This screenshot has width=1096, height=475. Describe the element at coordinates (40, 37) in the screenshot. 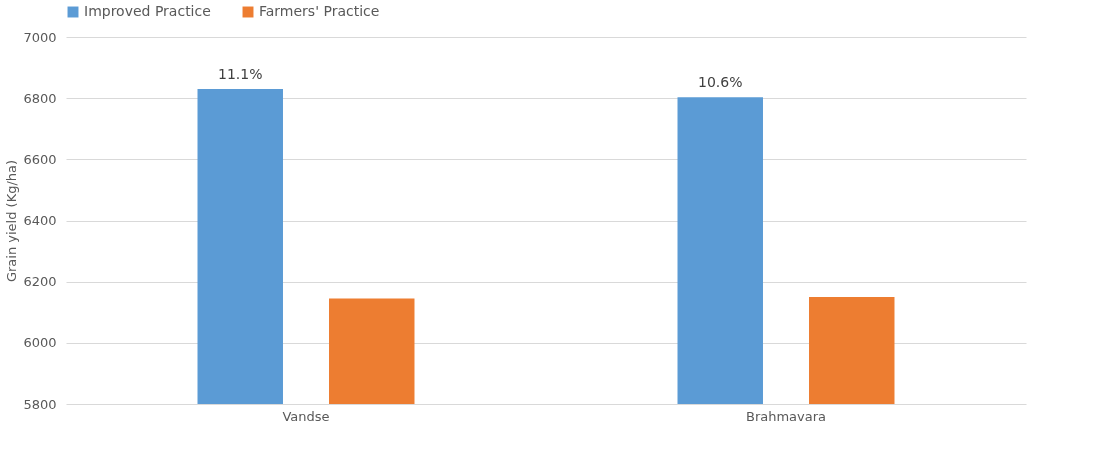

I see `y-tick-label: 7000` at that location.